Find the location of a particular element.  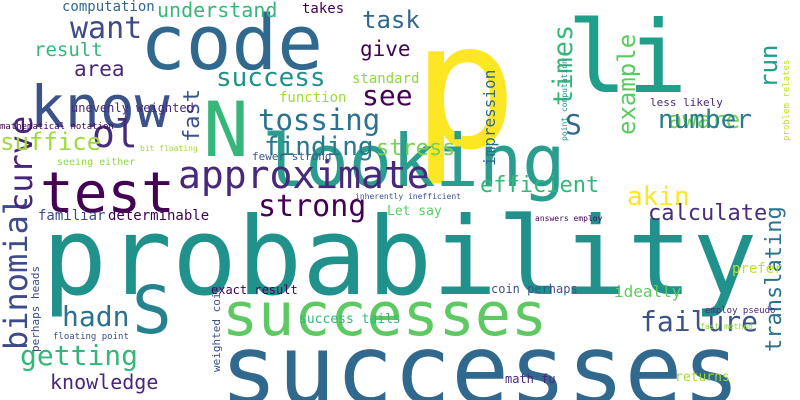

word-finding-26: finding is located at coordinates (319, 147).